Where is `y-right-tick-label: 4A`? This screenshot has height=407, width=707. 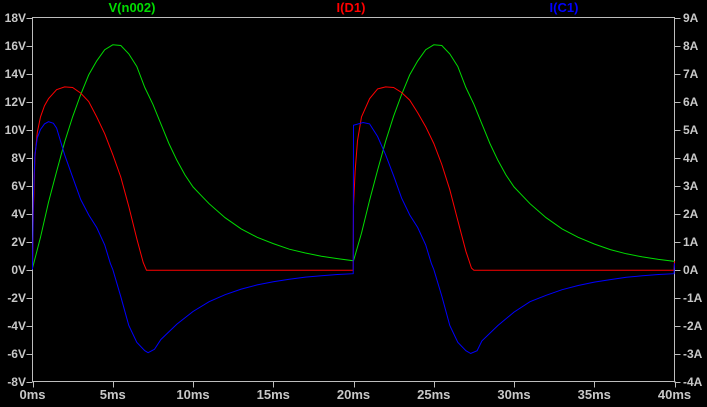 y-right-tick-label: 4A is located at coordinates (691, 157).